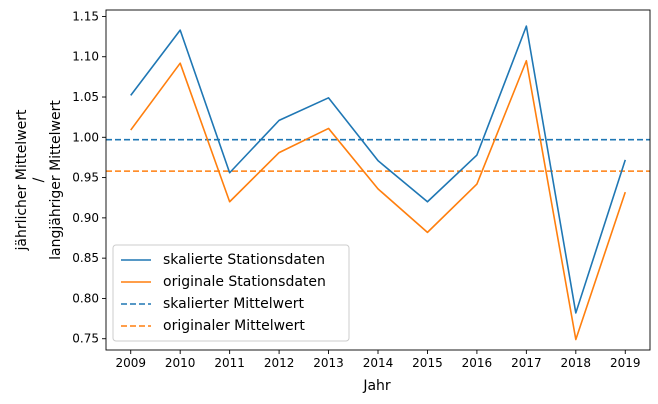  Describe the element at coordinates (244, 282) in the screenshot. I see `legend-label: originale Stationsdaten` at that location.